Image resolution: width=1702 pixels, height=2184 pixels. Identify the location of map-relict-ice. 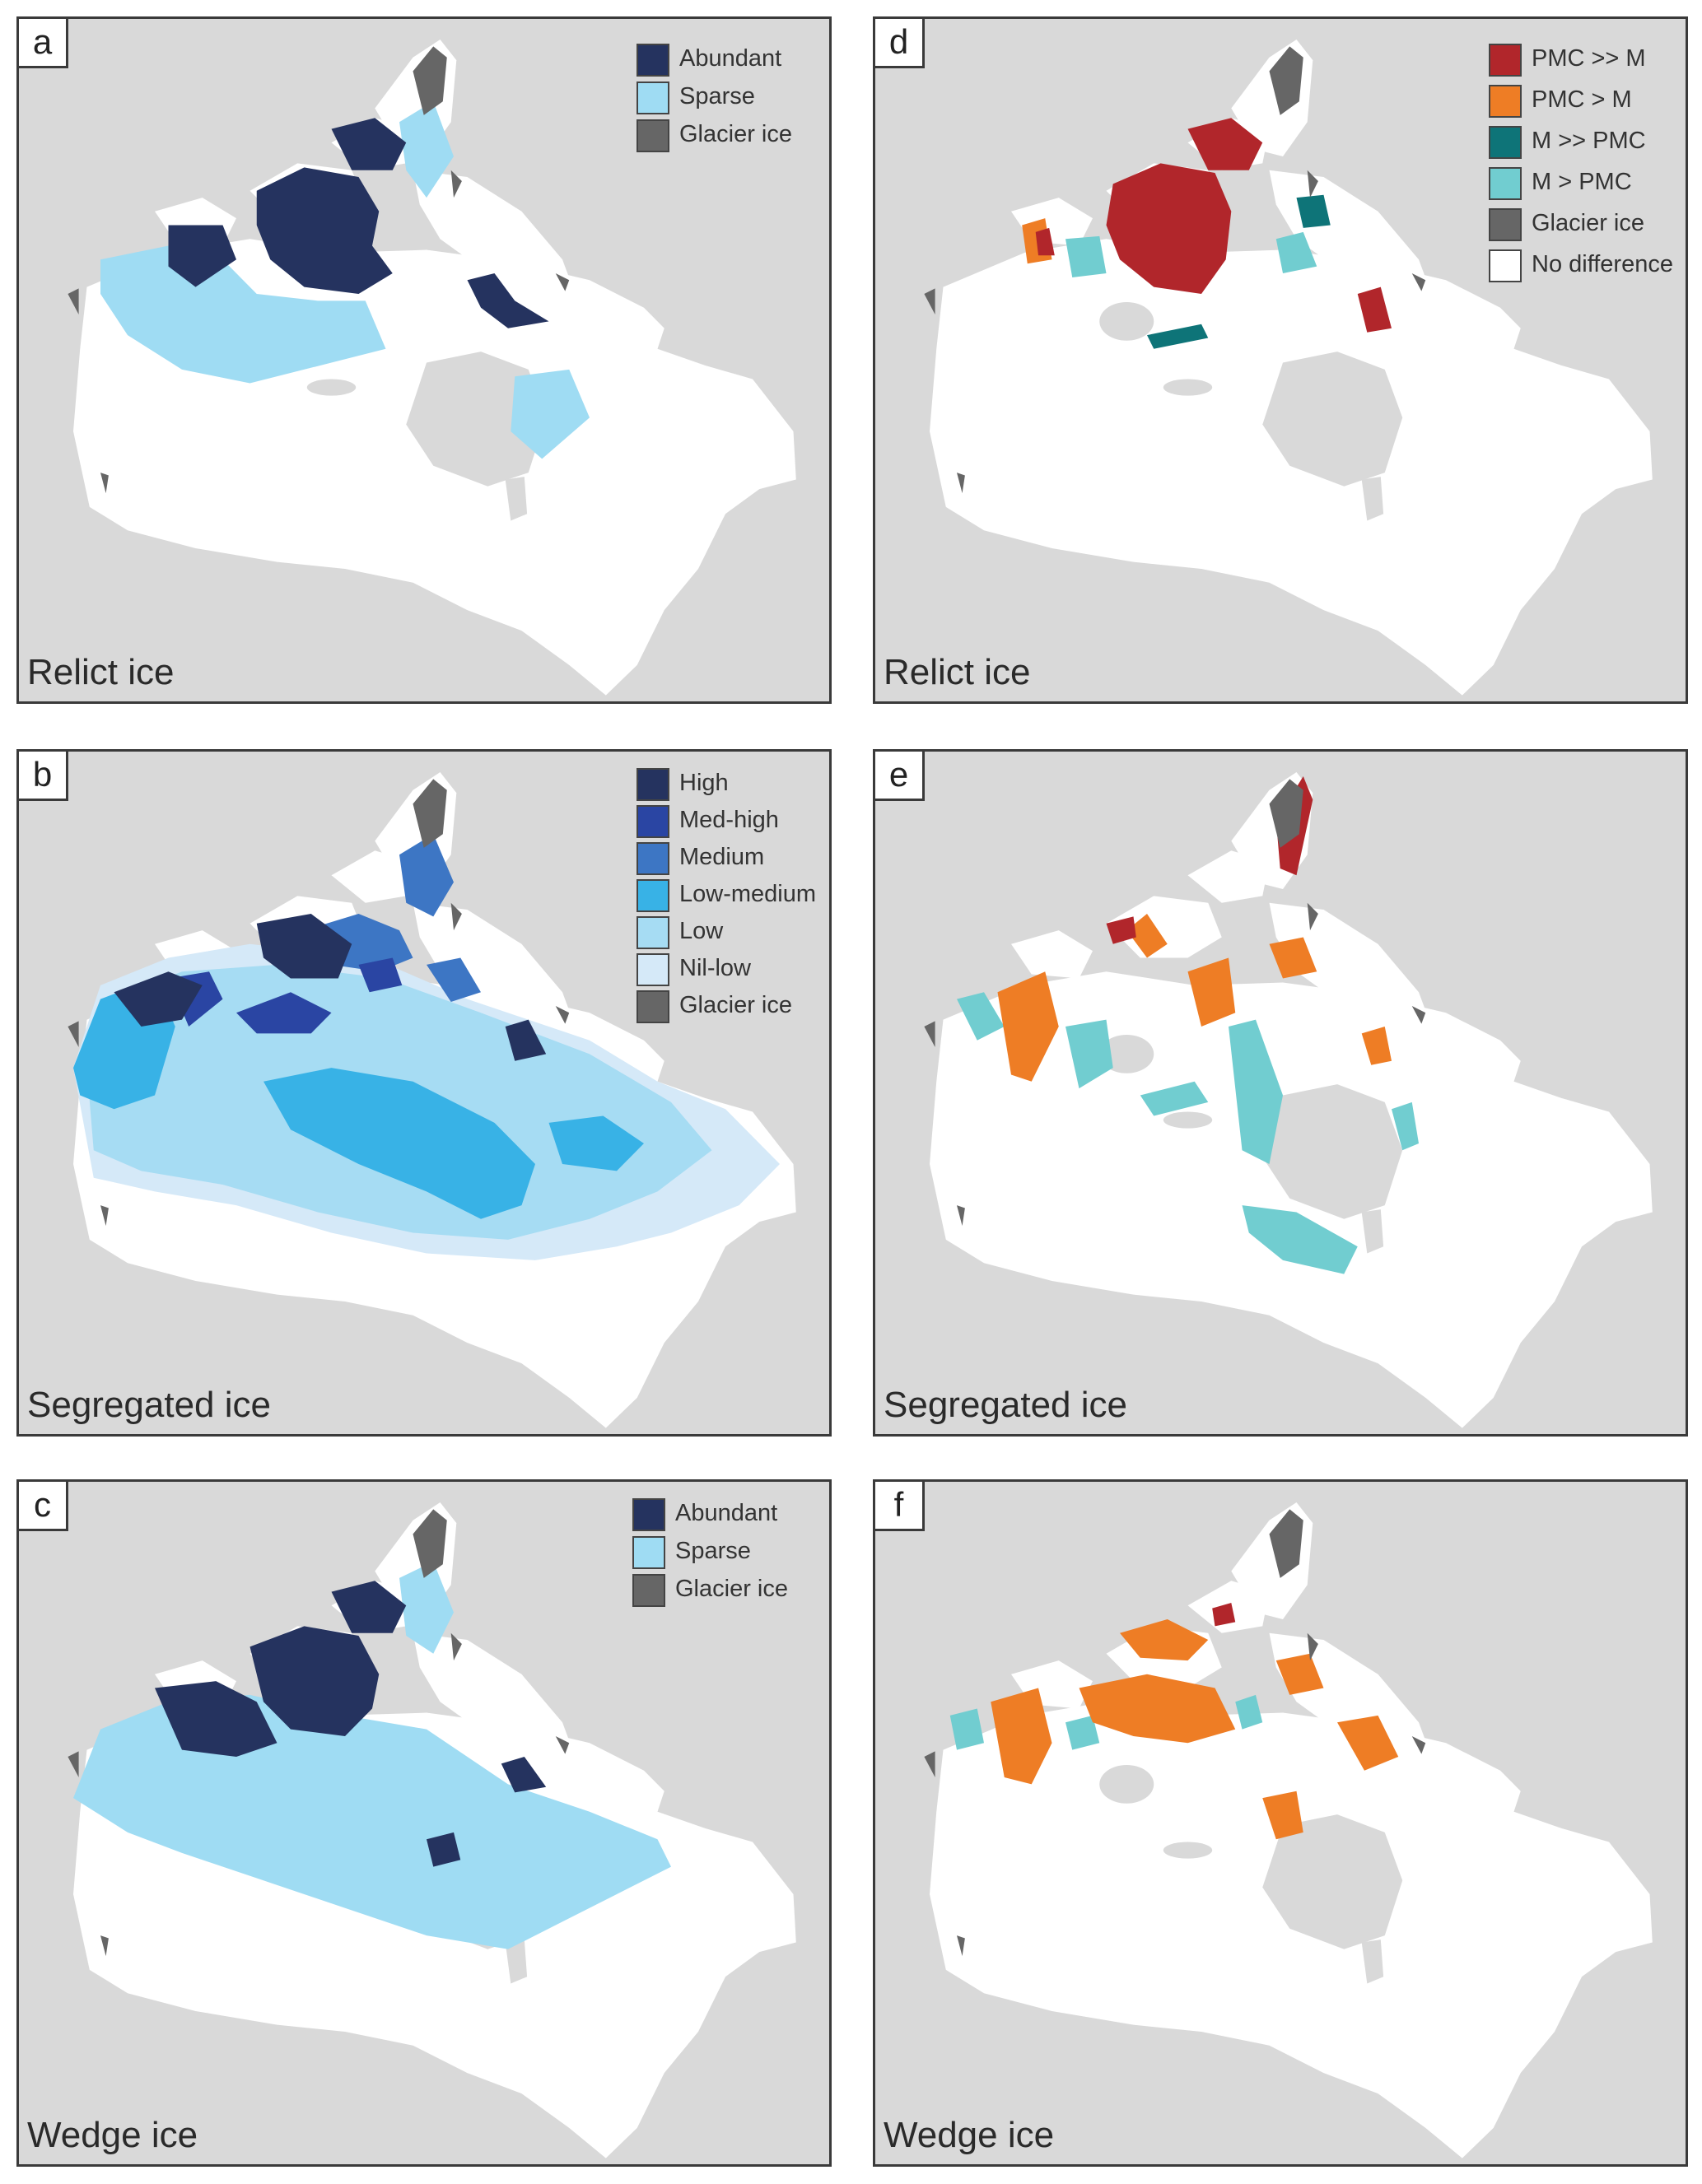
(432, 368).